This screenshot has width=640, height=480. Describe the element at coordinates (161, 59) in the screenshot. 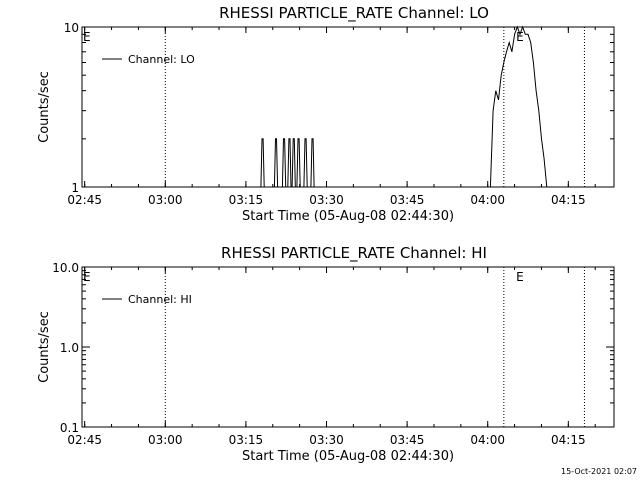

I see `legend-entry: Channel: LO` at that location.